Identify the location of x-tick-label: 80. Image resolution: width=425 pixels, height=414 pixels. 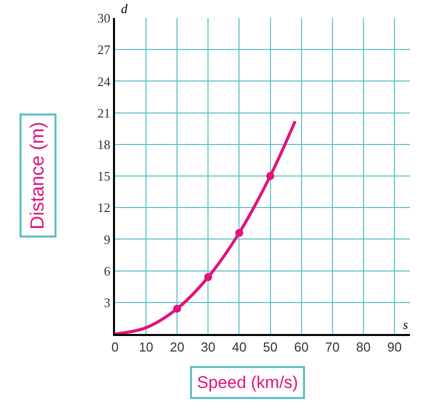
(363, 347).